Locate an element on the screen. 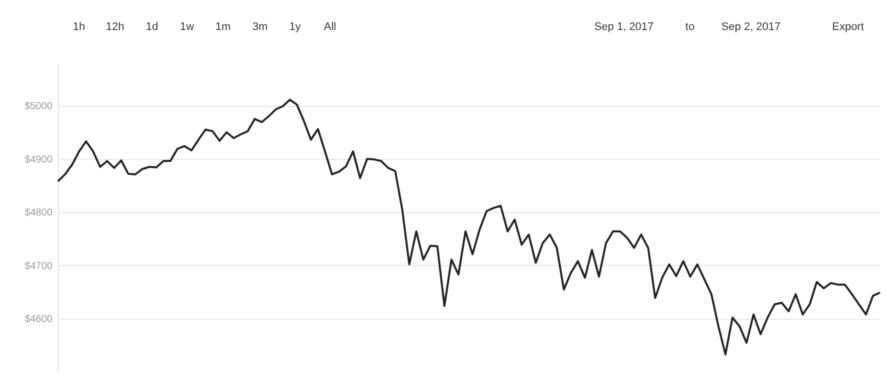 This screenshot has height=378, width=886. text: 12h is located at coordinates (115, 27).